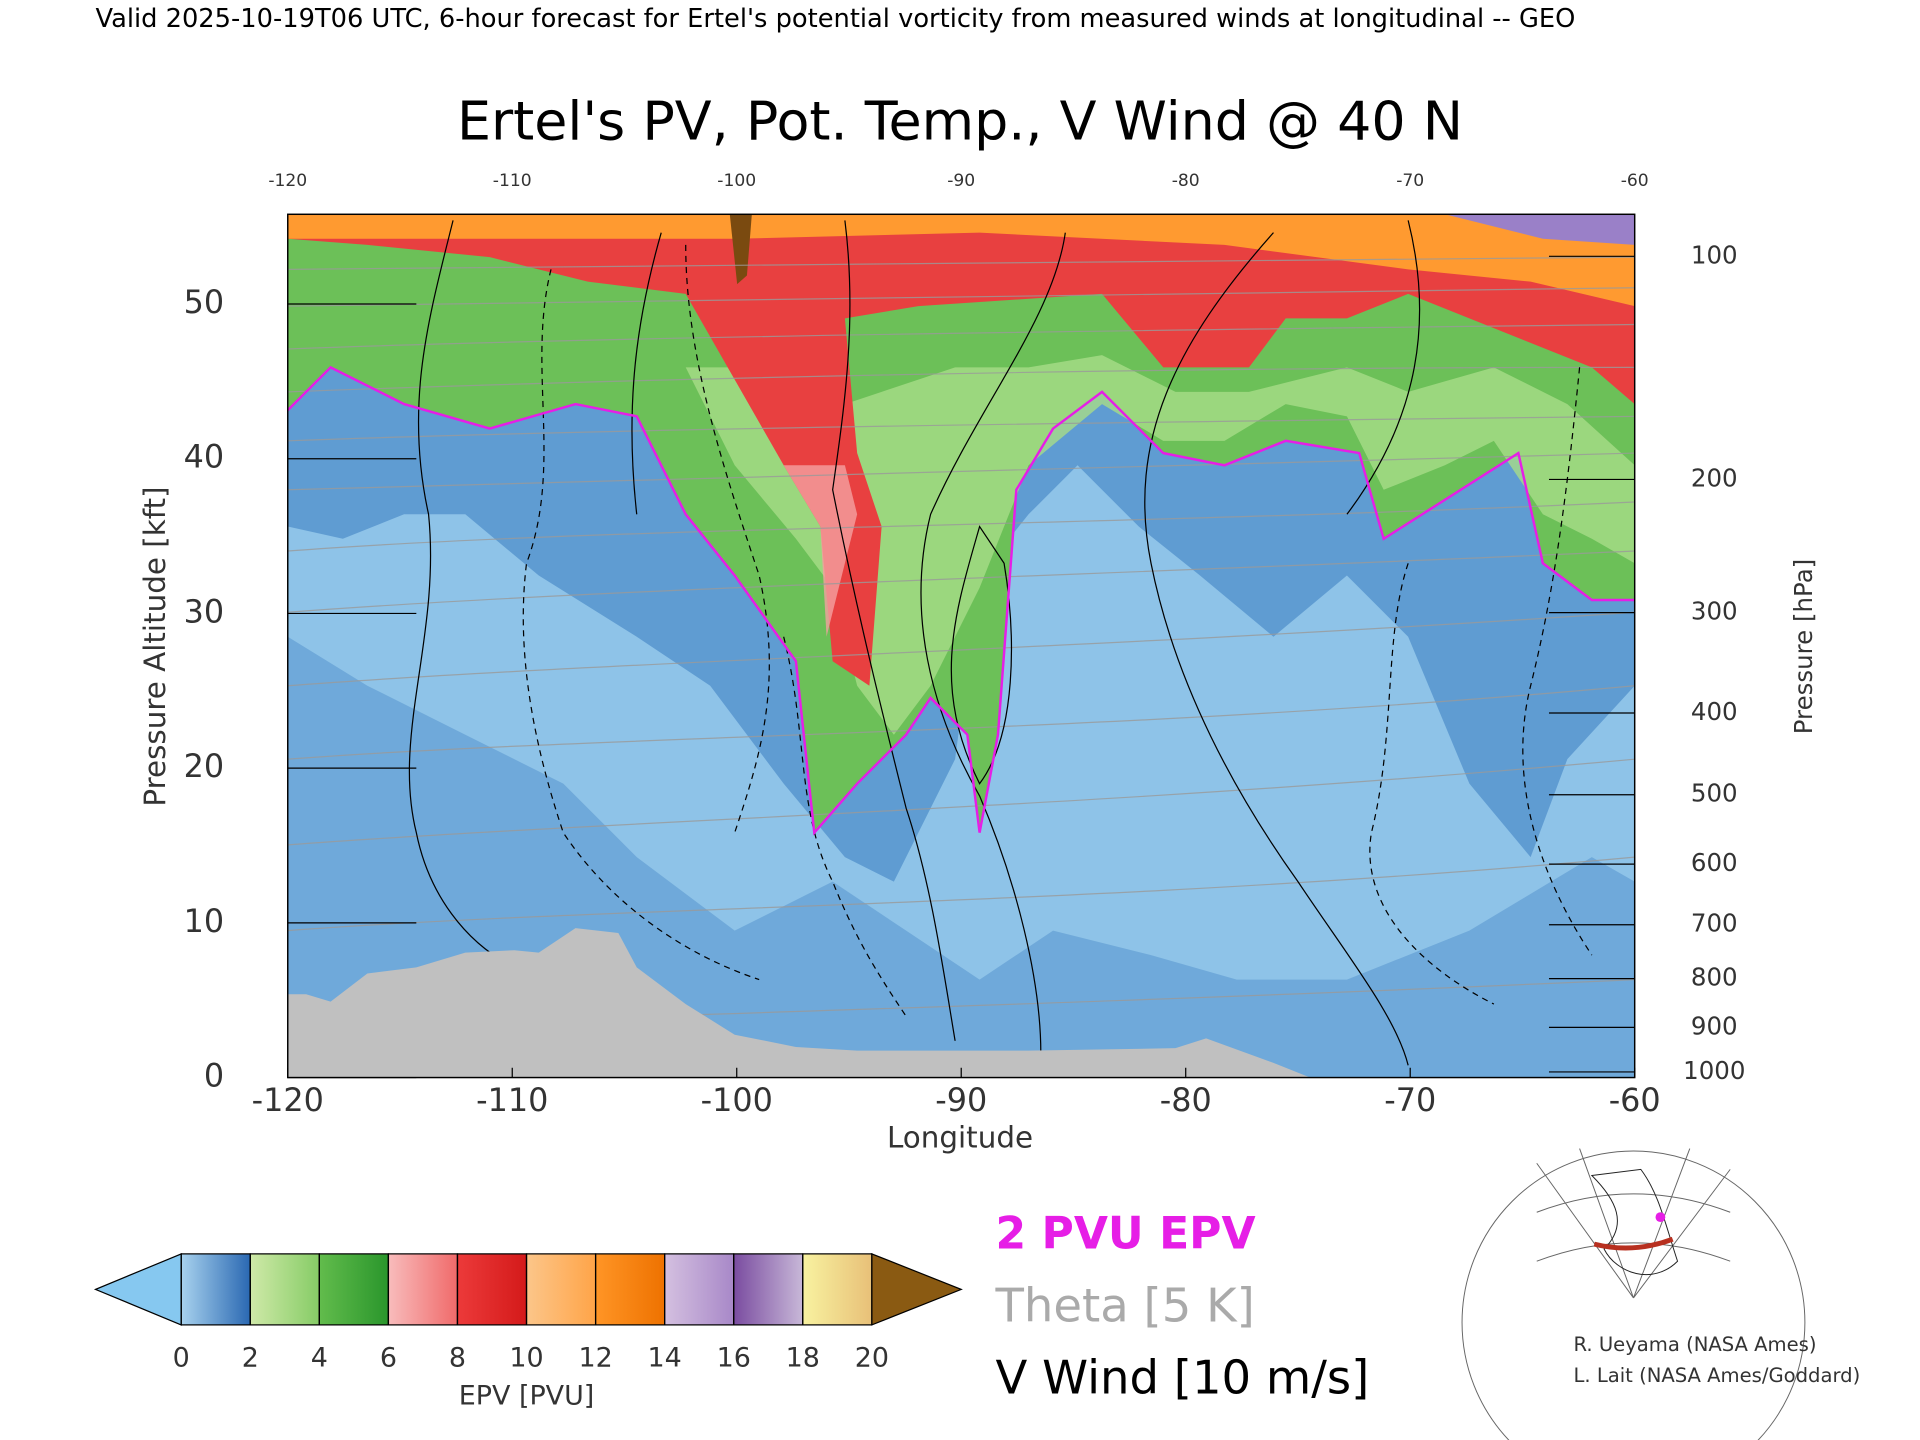 Image resolution: width=1920 pixels, height=1440 pixels. I want to click on y-tick-label: 20, so click(204, 766).